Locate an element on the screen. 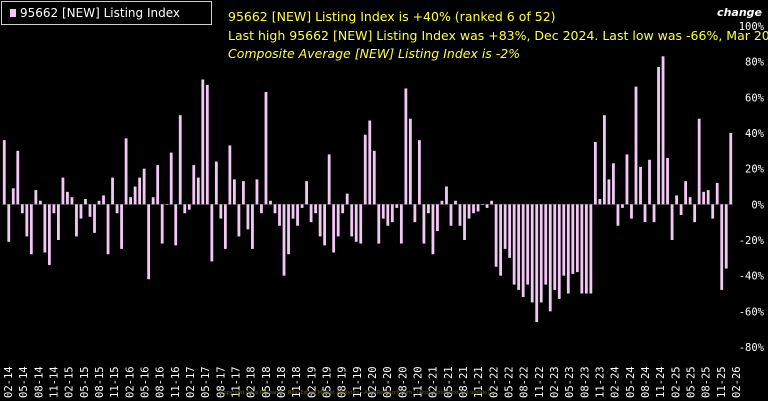  x-tick-label: 11-23 is located at coordinates (601, 382).